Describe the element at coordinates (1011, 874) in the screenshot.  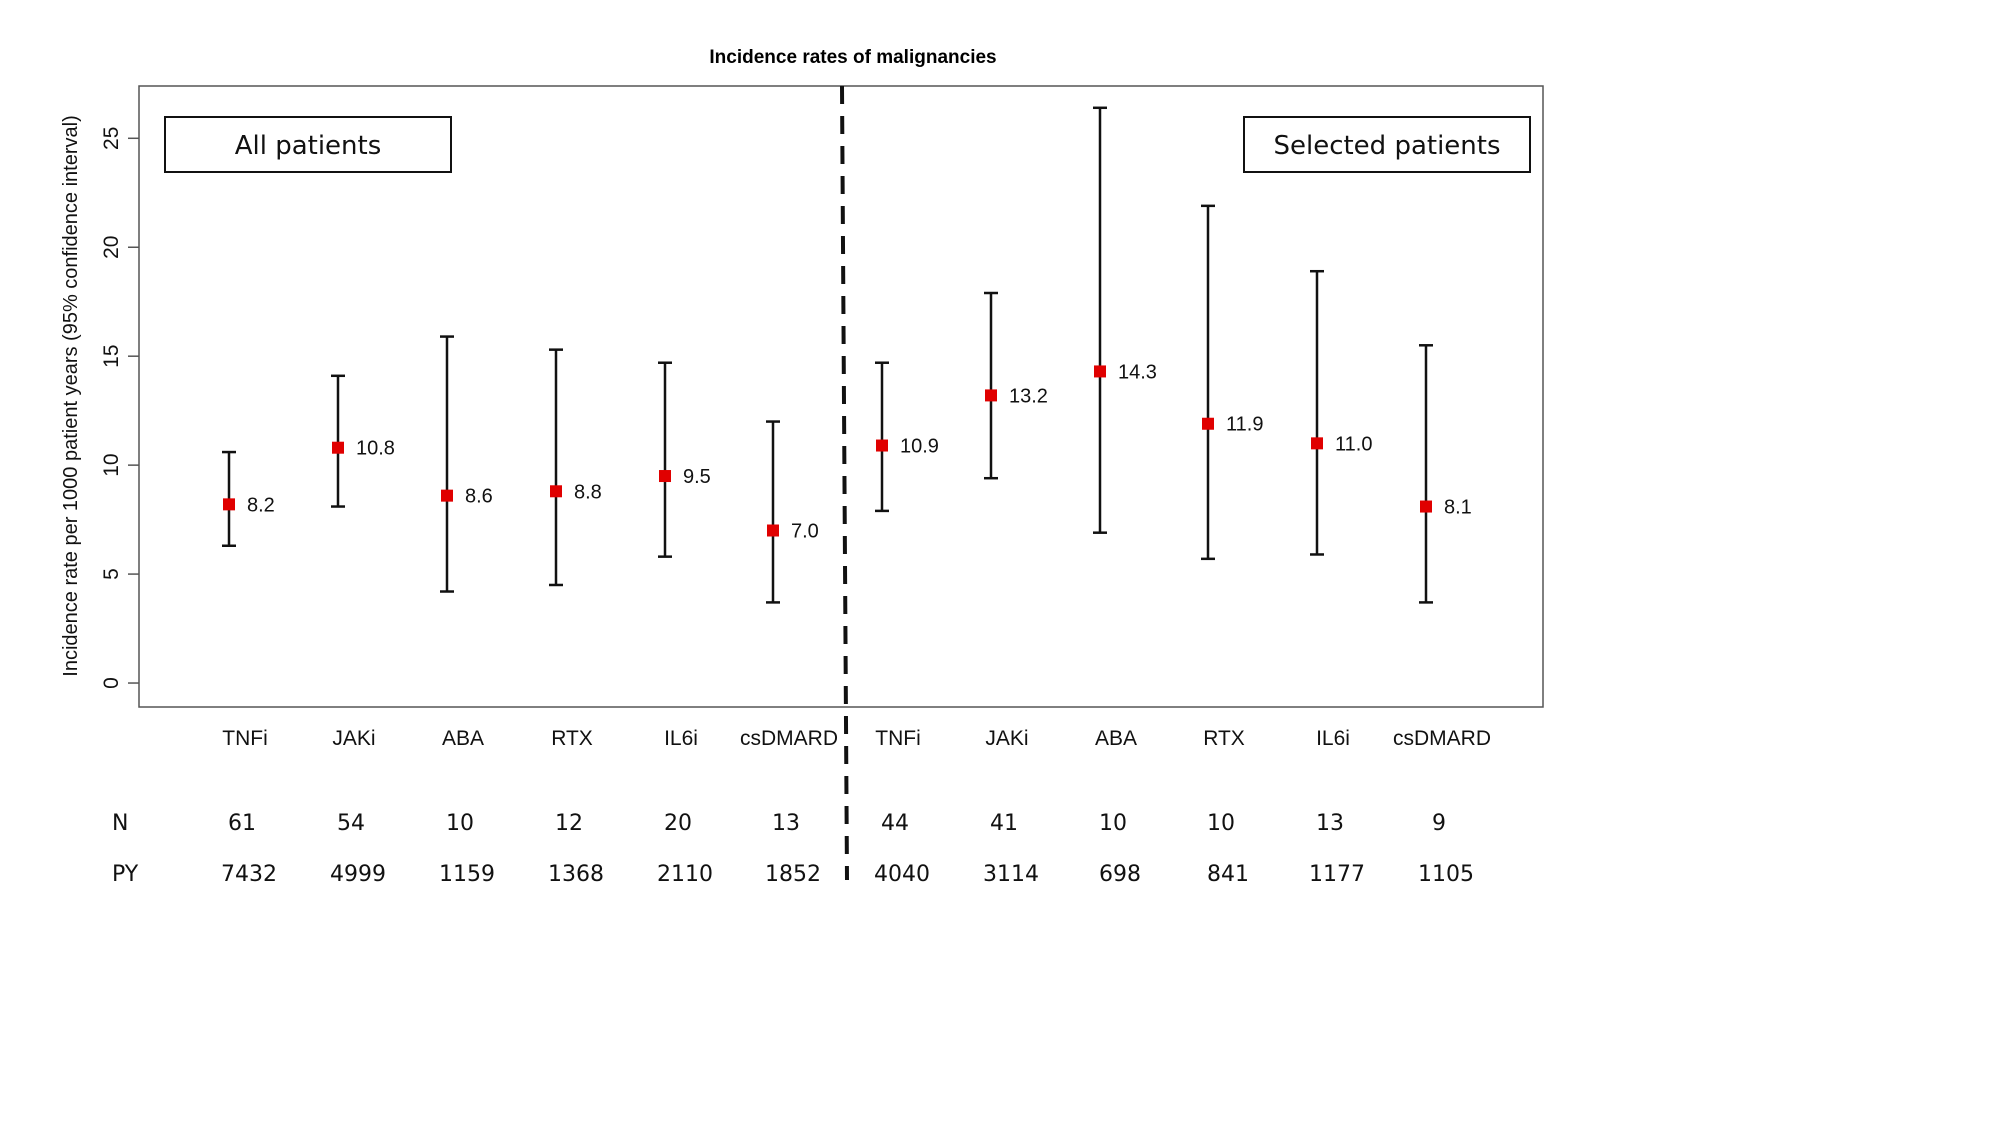
I see `table-py-value: 3114` at that location.